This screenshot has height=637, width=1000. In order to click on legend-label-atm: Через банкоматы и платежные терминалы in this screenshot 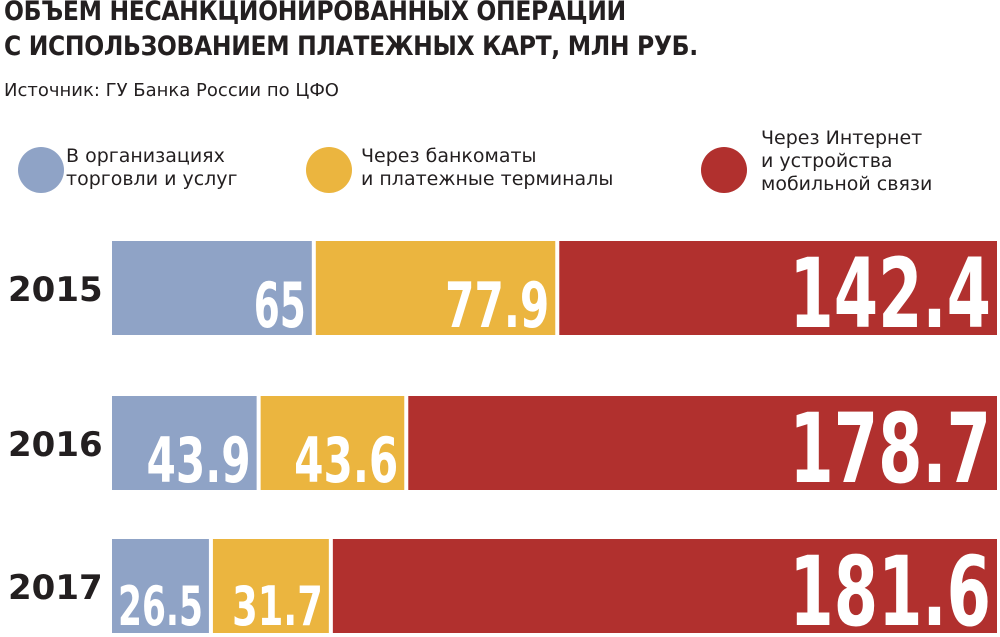, I will do `click(487, 168)`.